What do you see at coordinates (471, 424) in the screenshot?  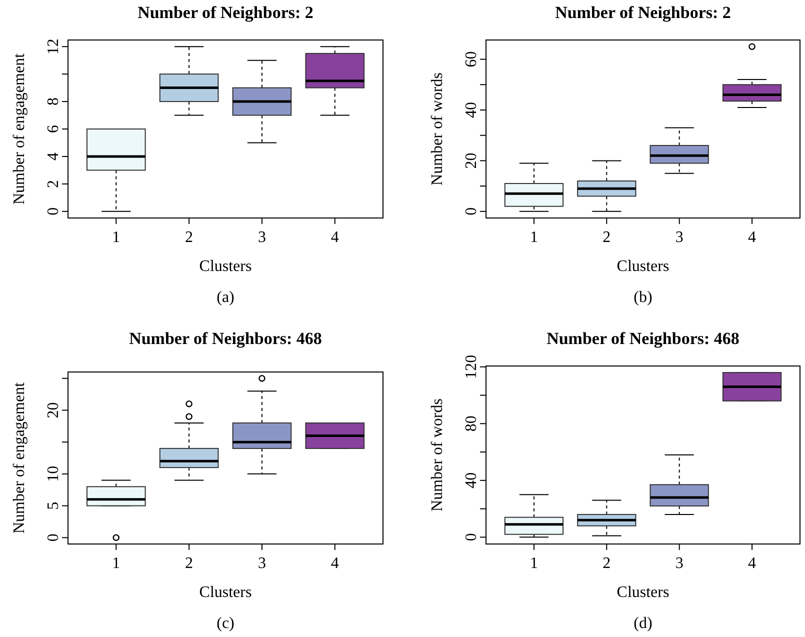 I see `y-tick-label: 80` at bounding box center [471, 424].